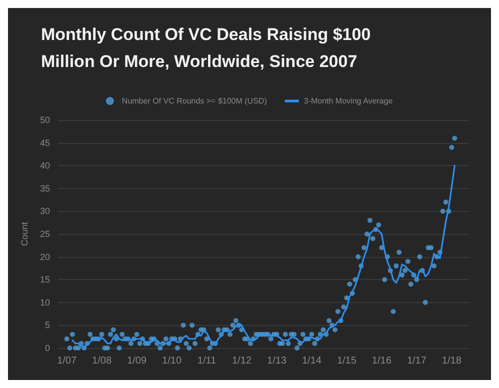  Describe the element at coordinates (102, 361) in the screenshot. I see `x-tick-label: 1/08` at that location.